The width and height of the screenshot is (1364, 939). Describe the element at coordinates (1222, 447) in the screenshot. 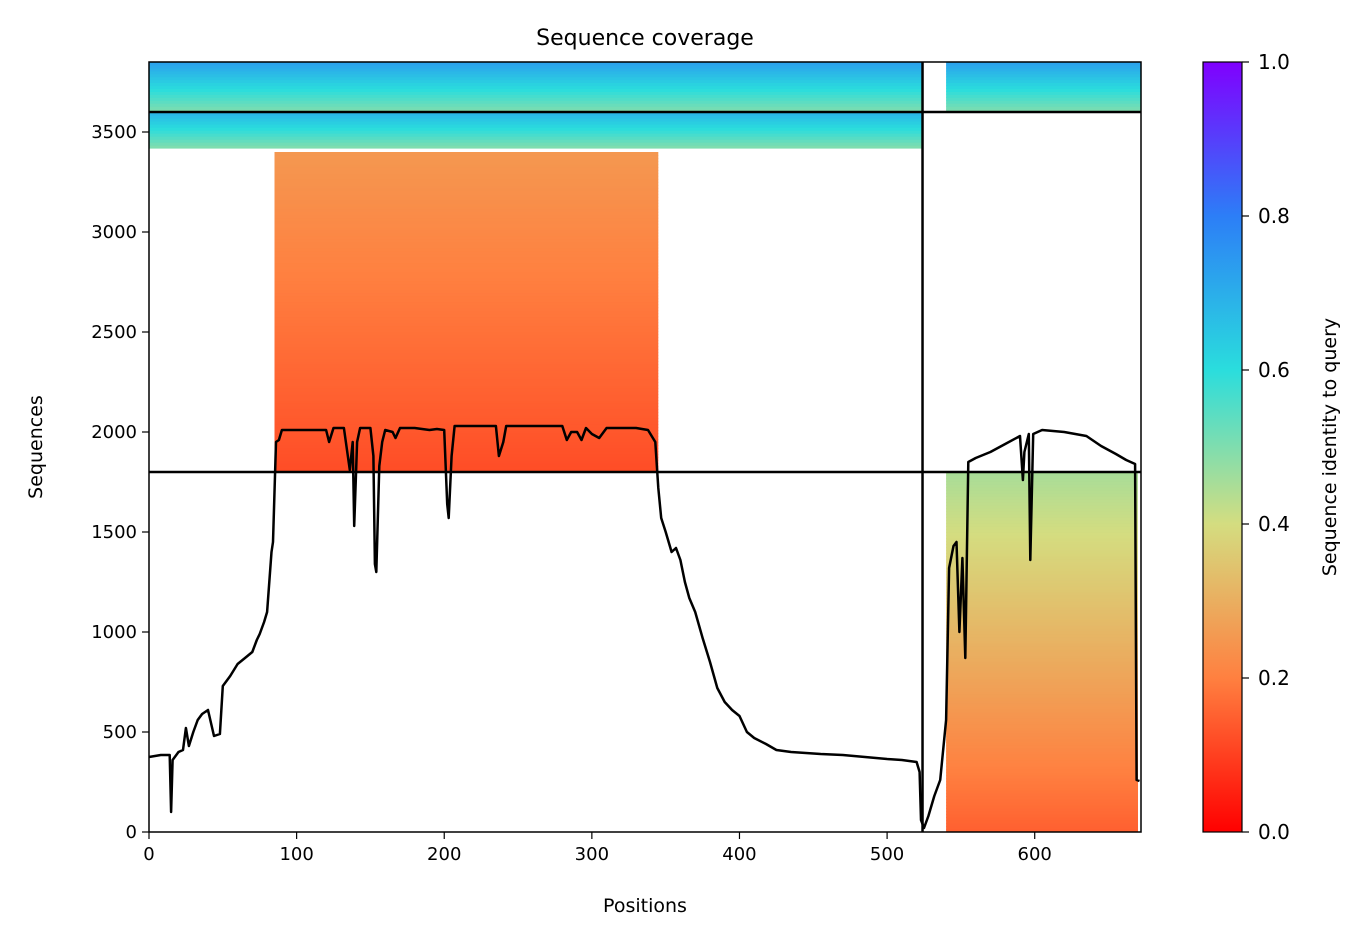

I see `colorbar` at that location.